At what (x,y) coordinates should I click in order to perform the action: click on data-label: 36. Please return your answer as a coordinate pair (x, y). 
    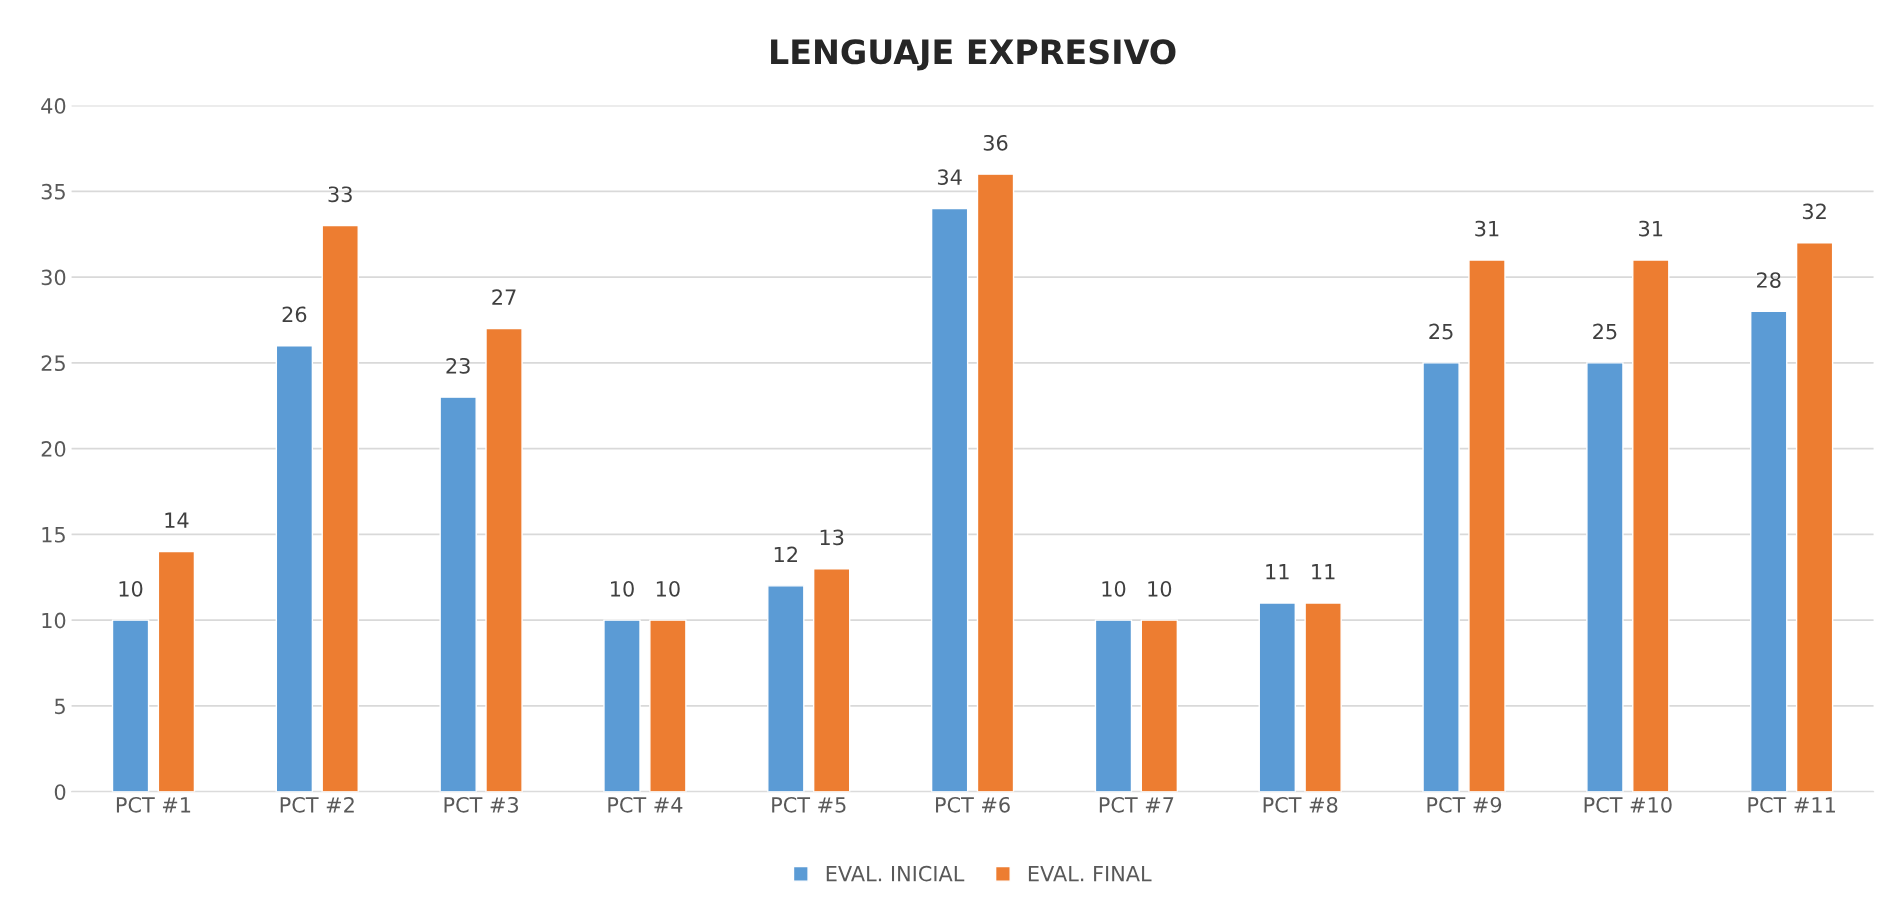
    Looking at the image, I should click on (995, 142).